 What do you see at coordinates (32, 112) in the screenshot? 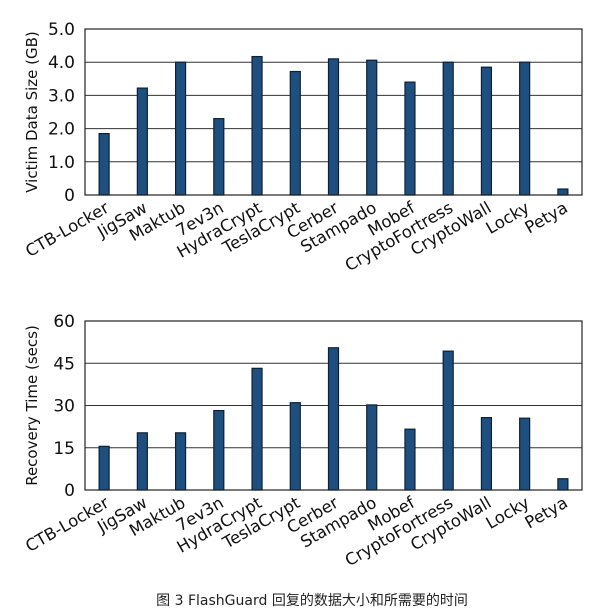
I see `y-axis-label: Victim Data Size (GB)` at bounding box center [32, 112].